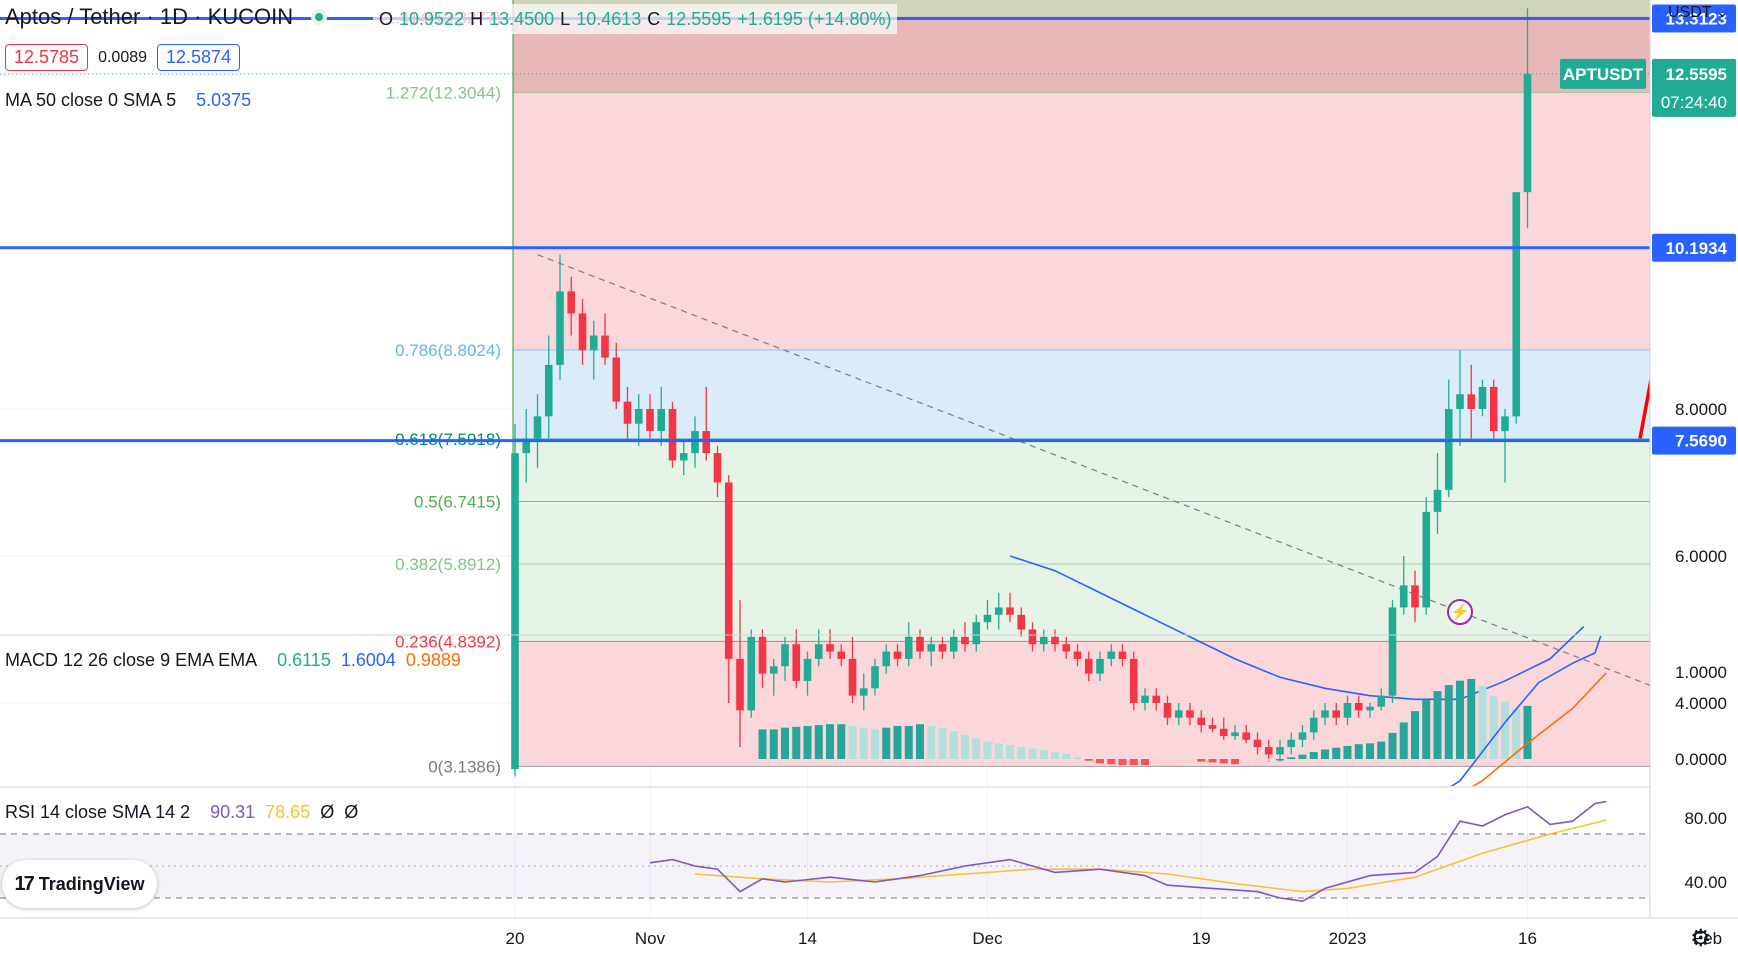 This screenshot has height=954, width=1738. Describe the element at coordinates (814, 18) in the screenshot. I see `change-value: +1.6195 (+14.80%)` at that location.